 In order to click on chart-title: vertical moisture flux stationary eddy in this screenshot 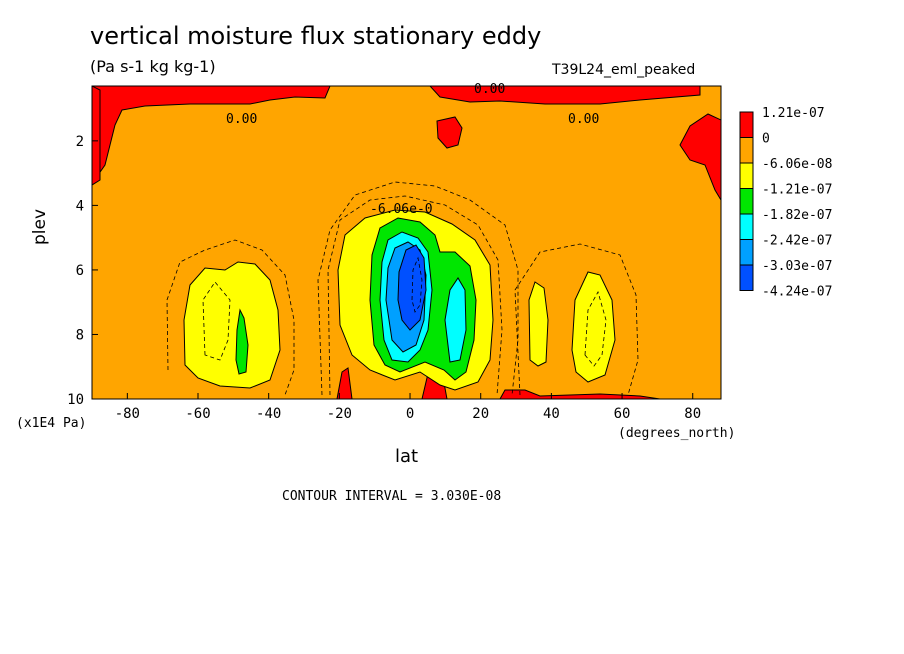, I will do `click(316, 36)`.